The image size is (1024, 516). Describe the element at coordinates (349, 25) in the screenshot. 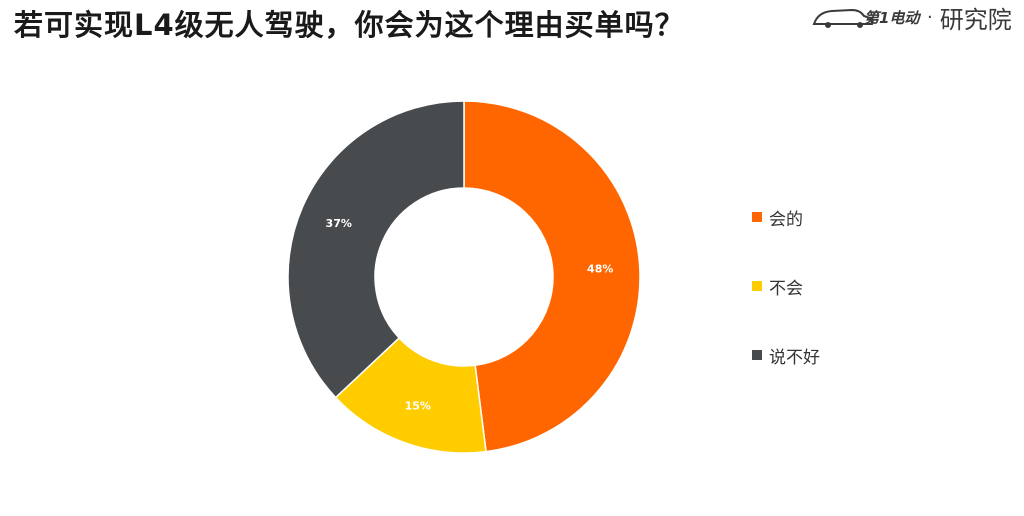

I see `chart-title: 若可实现L4级无人驾驶，你会为这个理由买单吗？` at that location.